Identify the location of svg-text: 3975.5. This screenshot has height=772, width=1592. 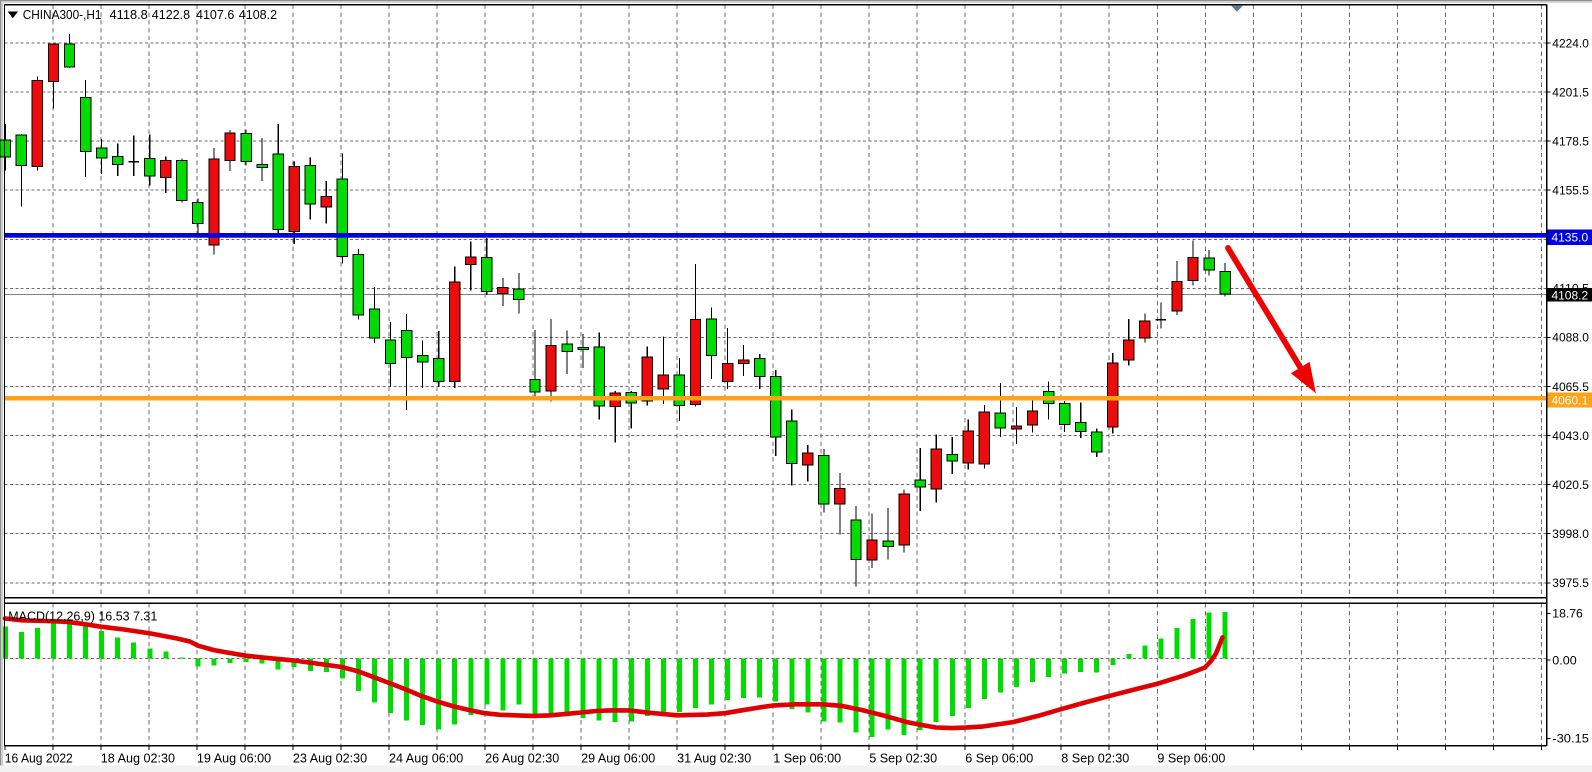
(1570, 583).